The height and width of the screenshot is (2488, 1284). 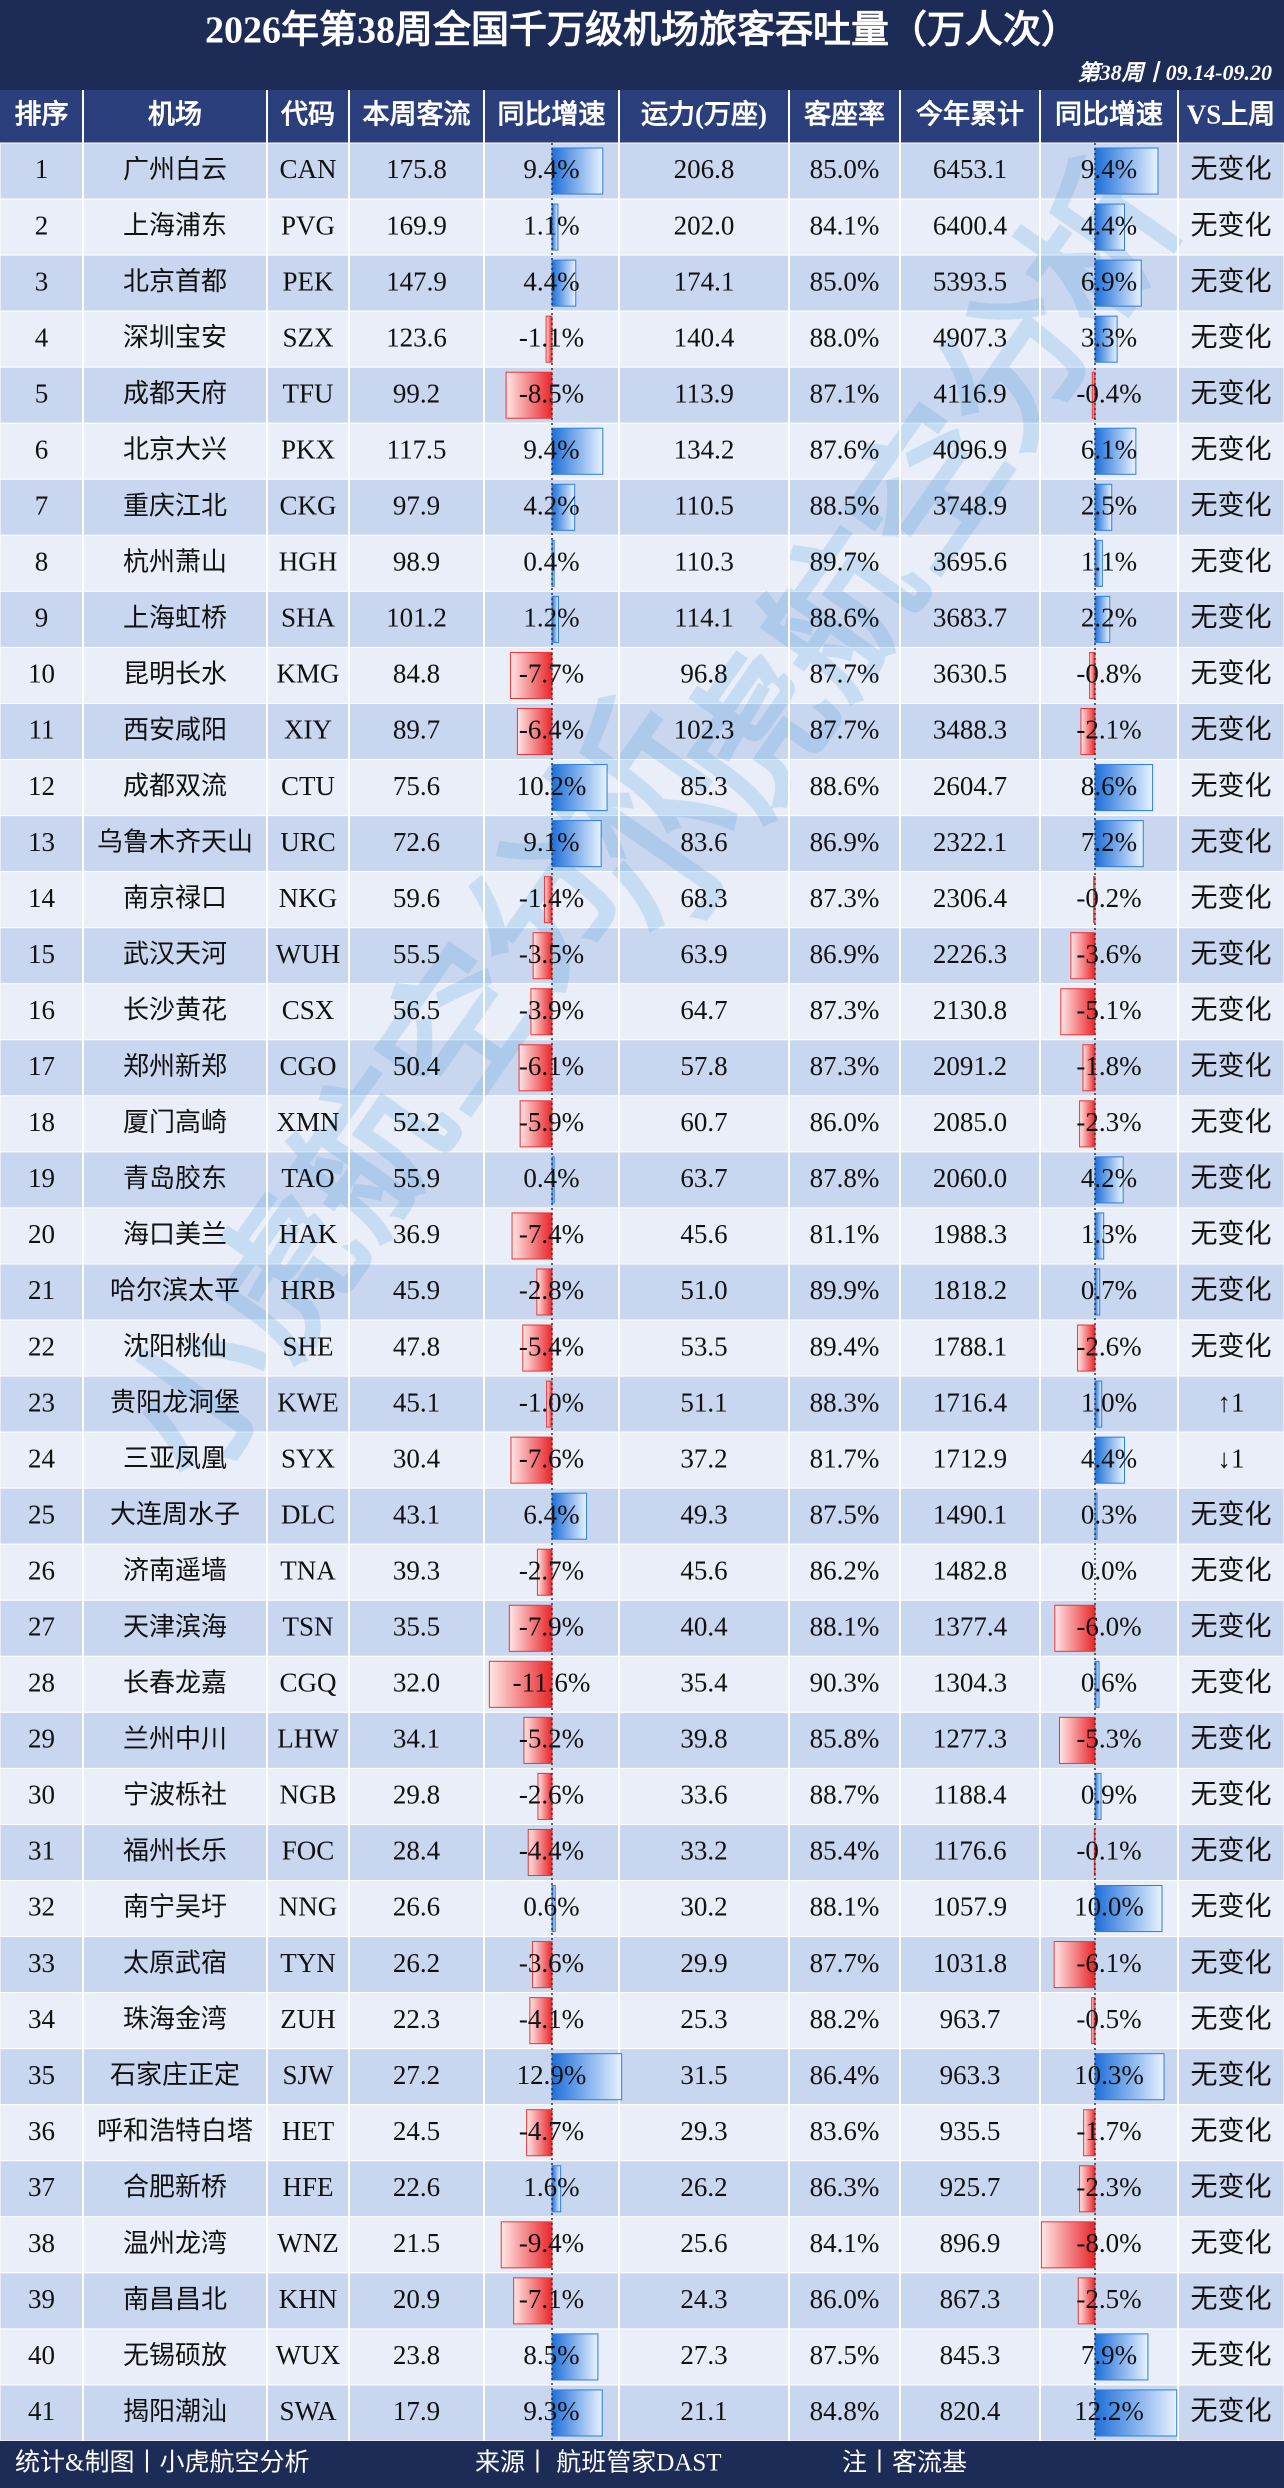 I want to click on table-cell: 45.6, so click(x=703, y=1234).